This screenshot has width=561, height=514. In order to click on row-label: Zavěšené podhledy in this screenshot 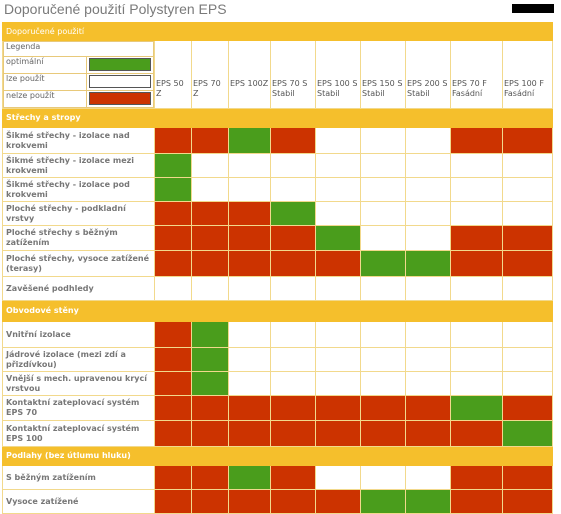, I will do `click(78, 288)`.